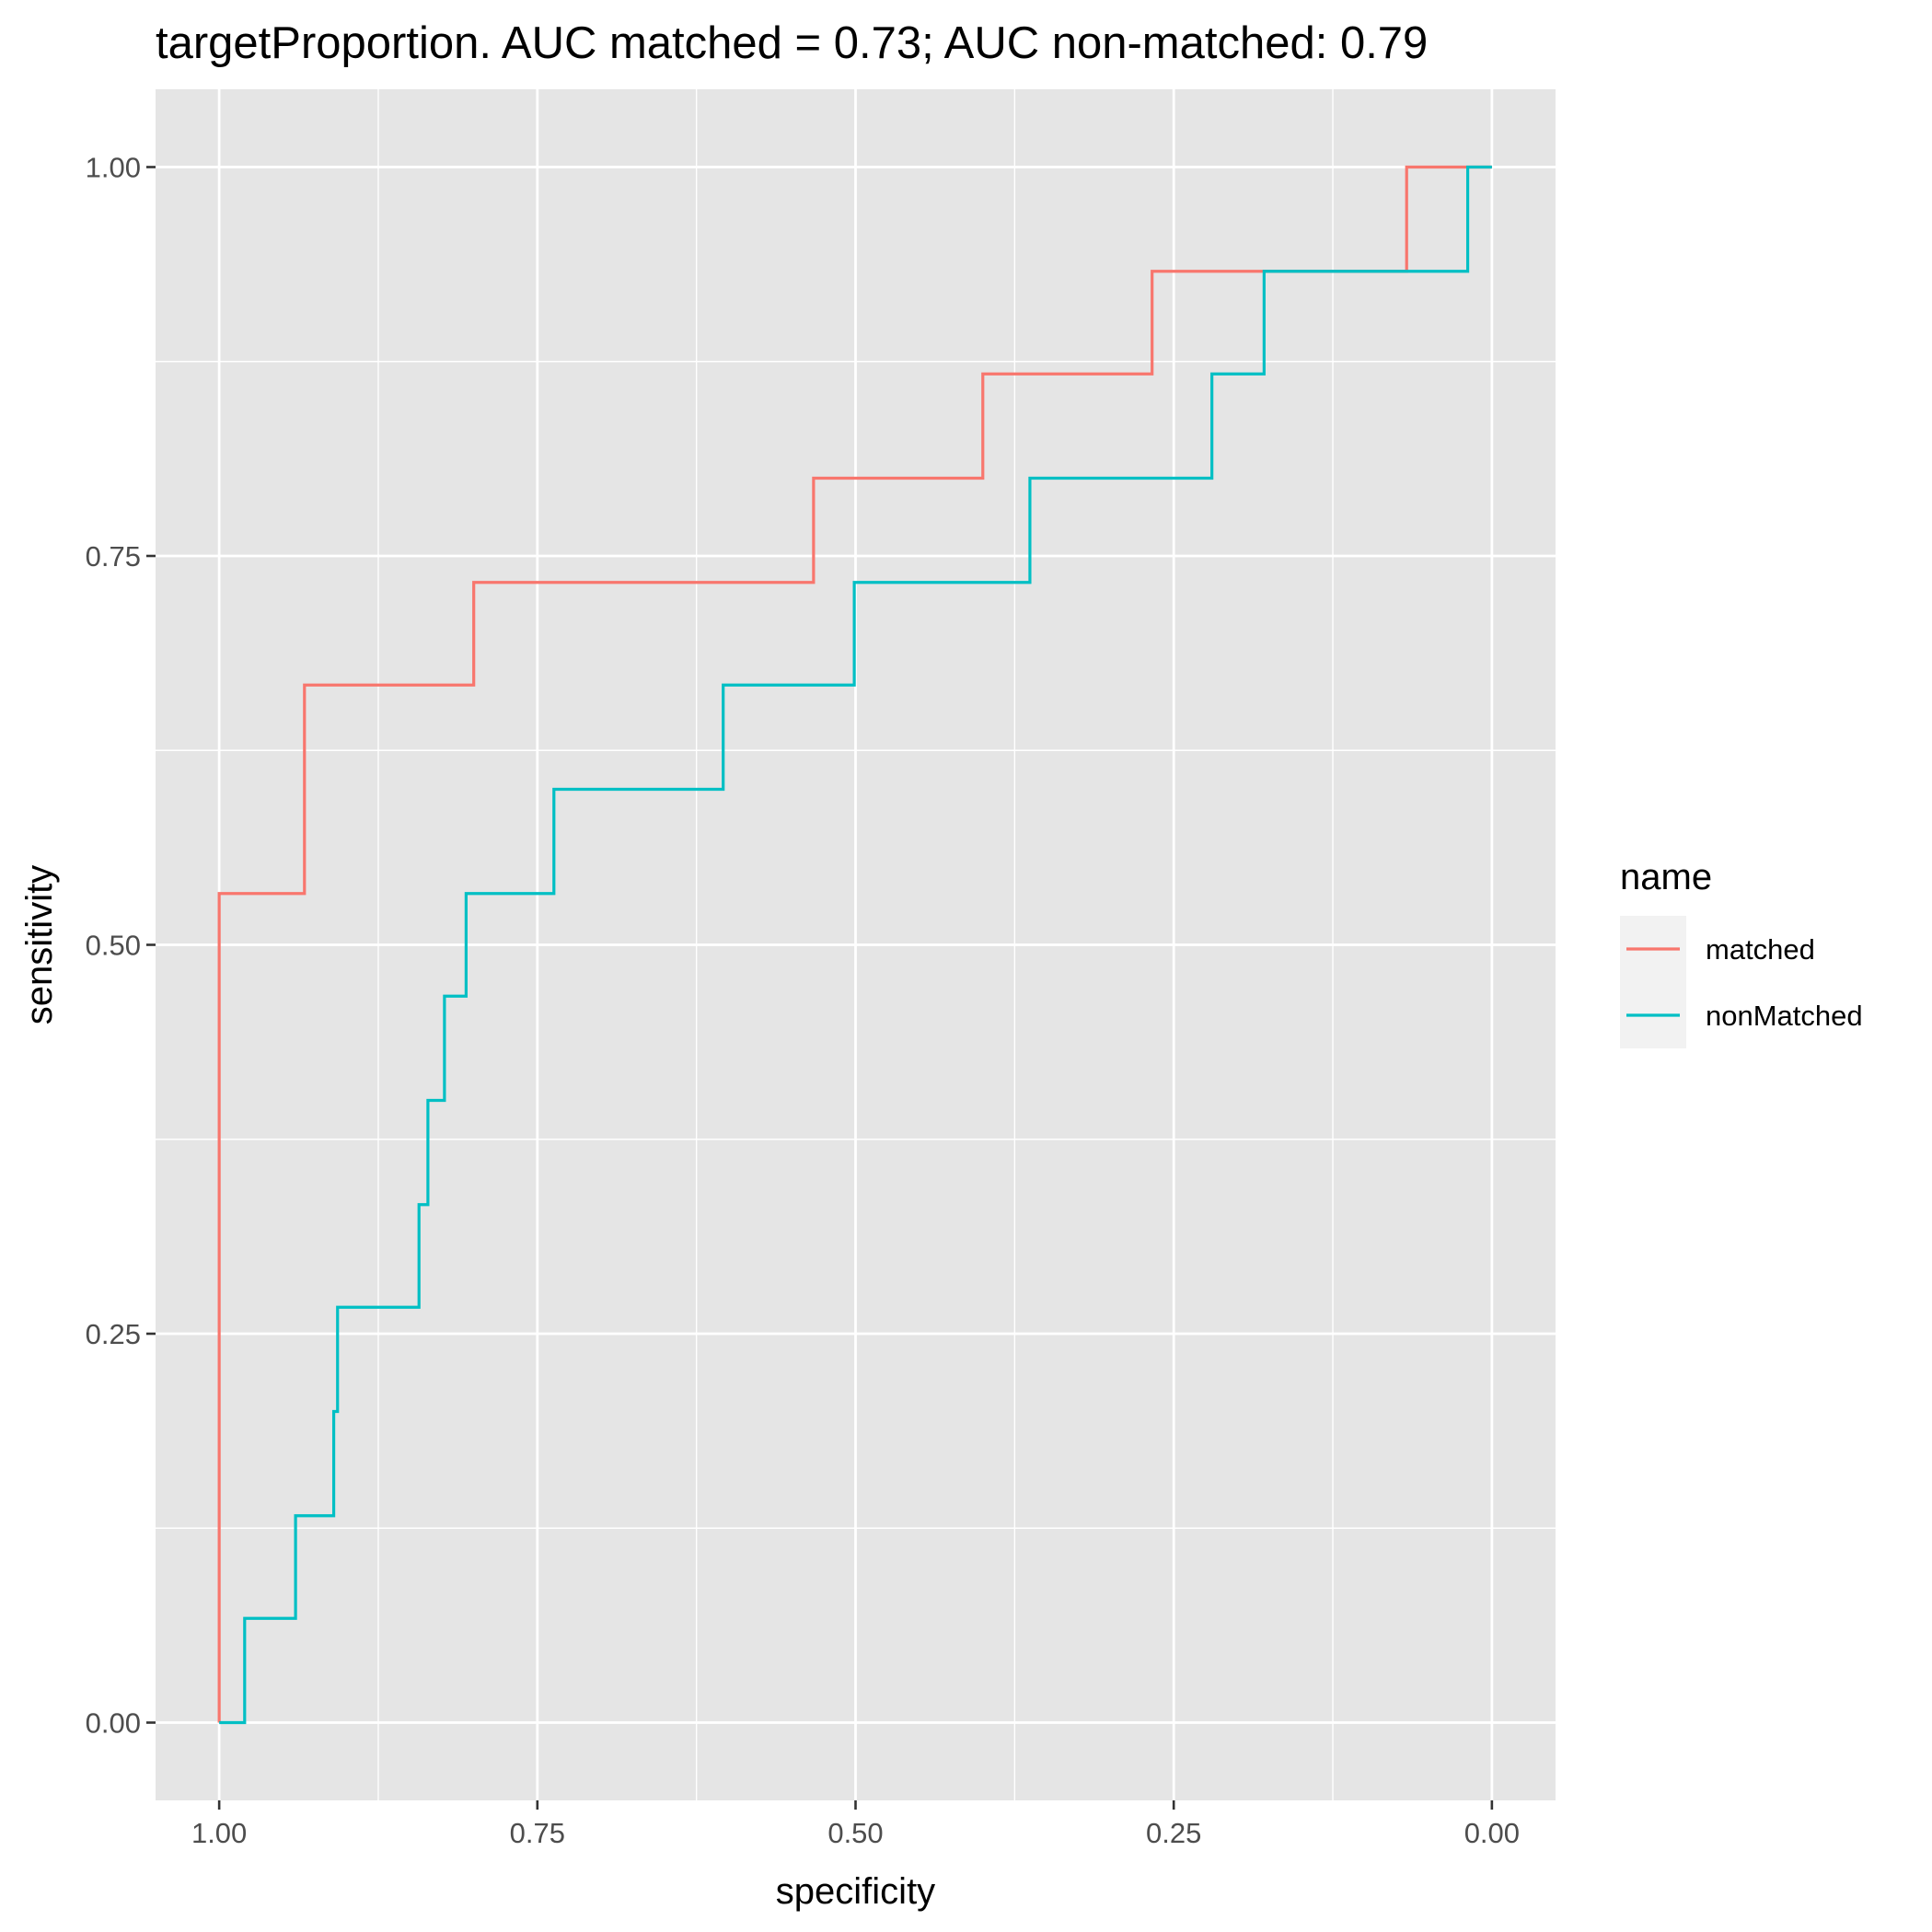 The image size is (1932, 1932). Describe the element at coordinates (114, 946) in the screenshot. I see `y-tick-label: 0.50` at that location.